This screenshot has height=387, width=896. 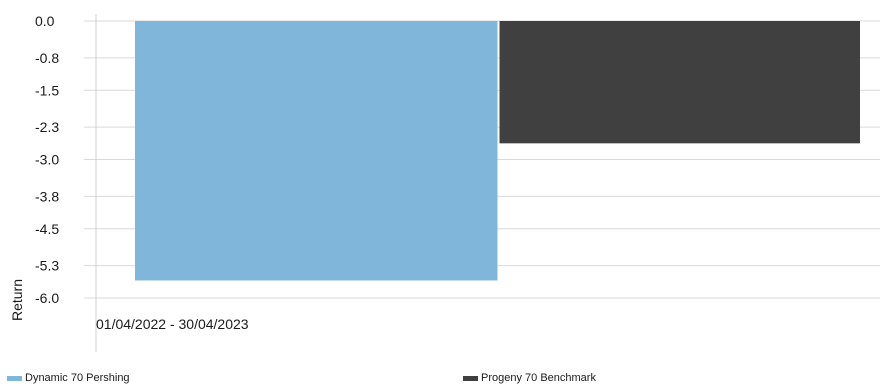 I want to click on y-tick-labels: 0.0 -0.8 -1.5 -2.3 -3.0 -3.8 -4.5 -5.3 -6.0, so click(x=47, y=159).